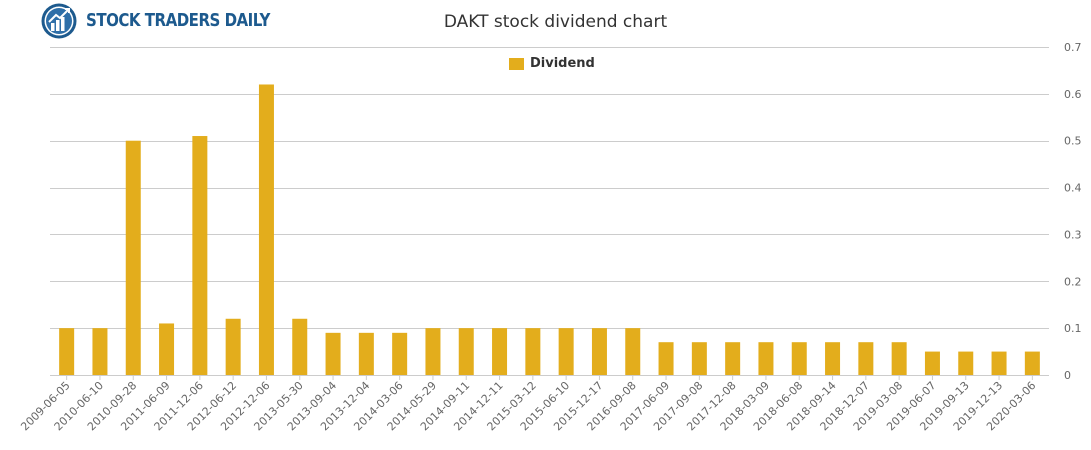 This screenshot has width=1091, height=450. What do you see at coordinates (1067, 375) in the screenshot?
I see `y-tick-label: 0` at bounding box center [1067, 375].